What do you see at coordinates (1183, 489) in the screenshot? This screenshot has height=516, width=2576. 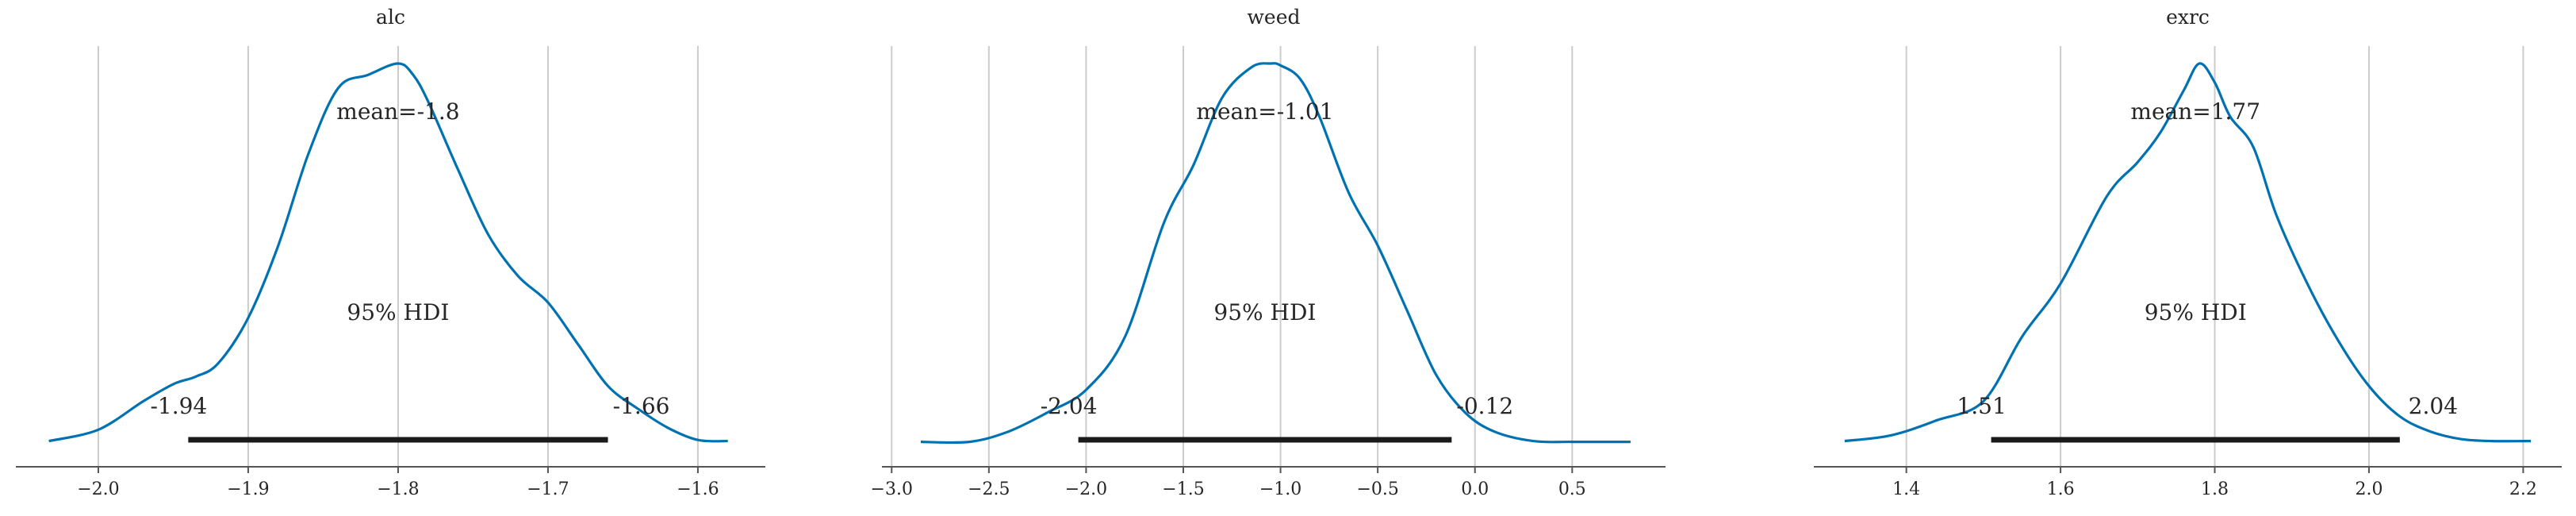 I see `x-tick-label: −1.5` at bounding box center [1183, 489].